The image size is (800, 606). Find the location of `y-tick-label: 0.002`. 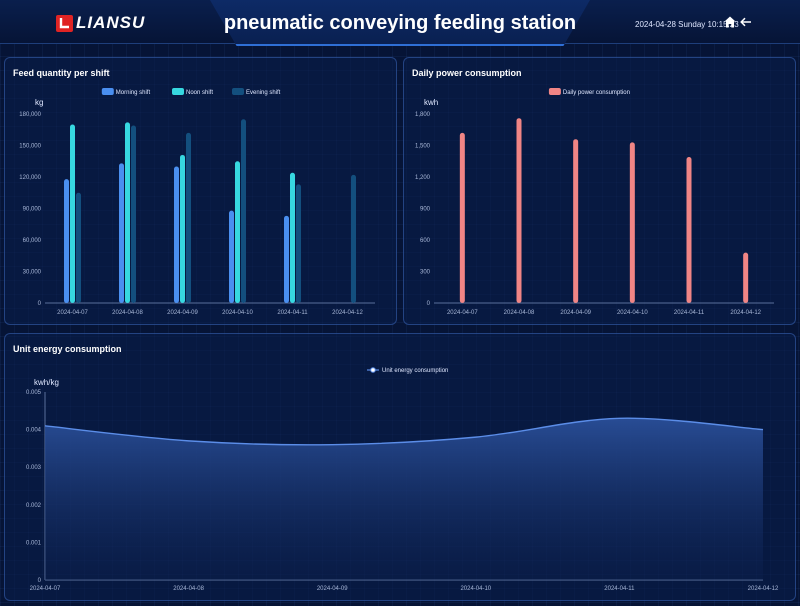

y-tick-label: 0.002 is located at coordinates (34, 506).